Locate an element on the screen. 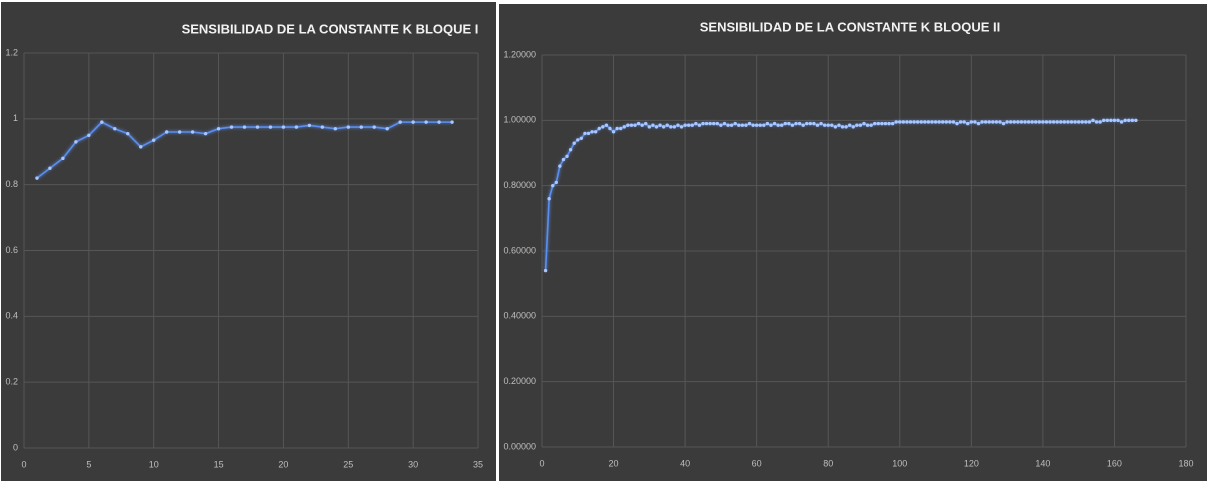  x-tick-label: 140 is located at coordinates (1042, 463).